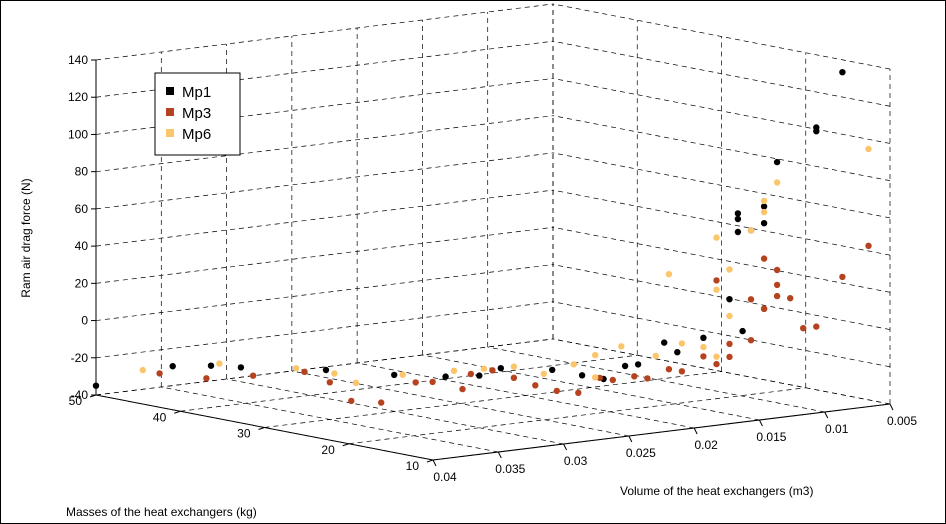 The height and width of the screenshot is (524, 946). What do you see at coordinates (84, 321) in the screenshot?
I see `z-tick-label: 0` at bounding box center [84, 321].